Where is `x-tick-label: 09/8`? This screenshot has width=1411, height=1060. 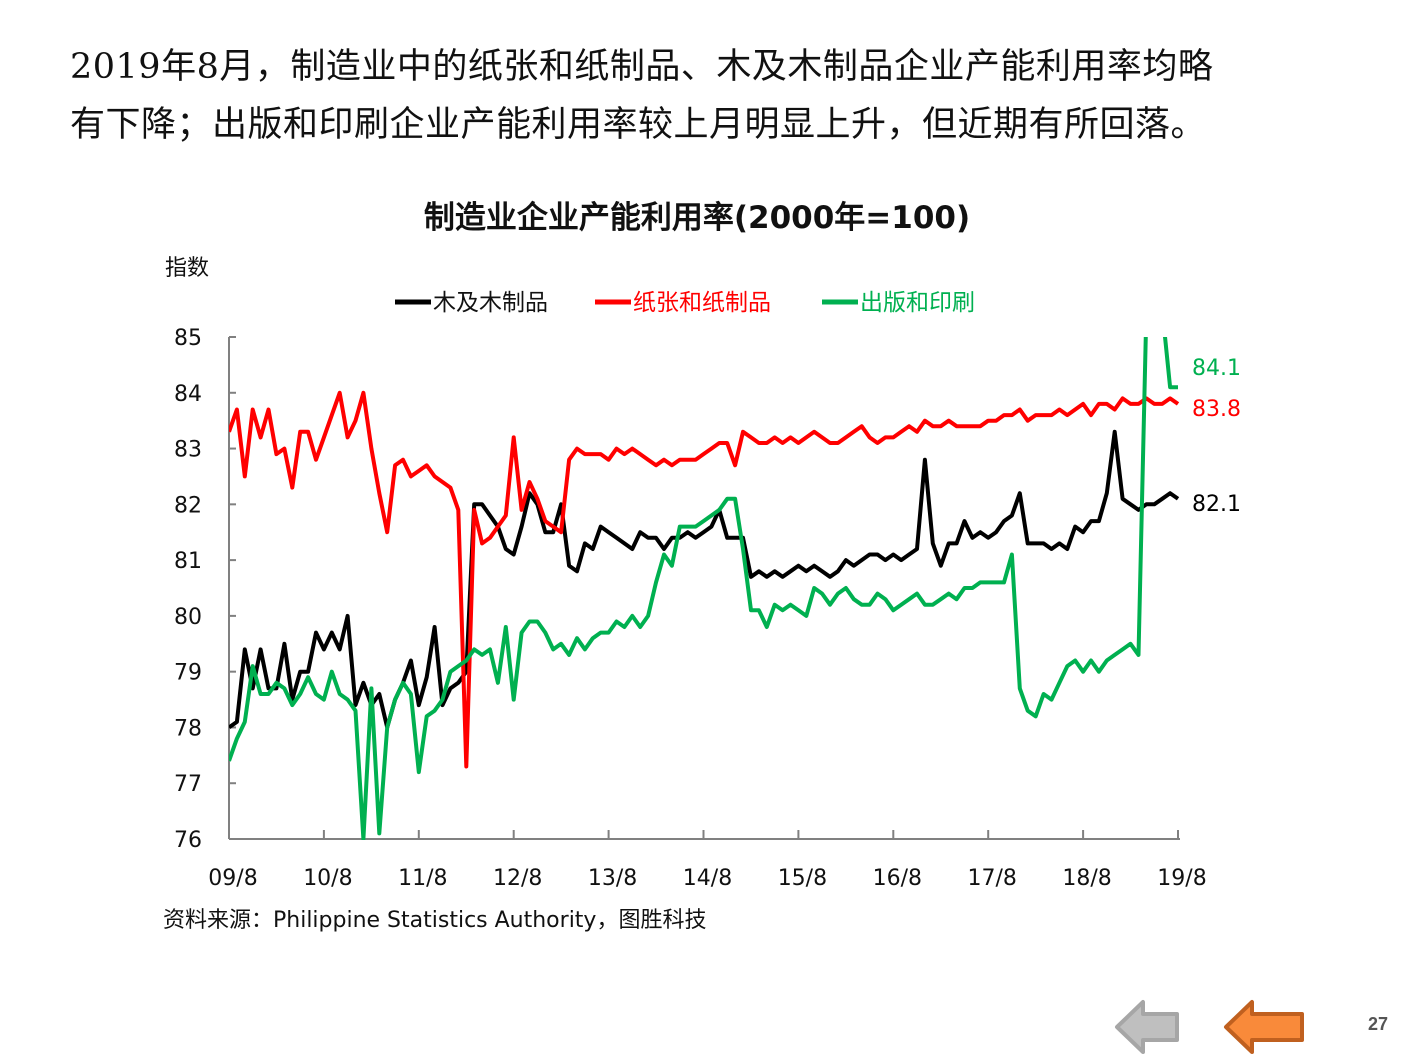 x-tick-label: 09/8 is located at coordinates (232, 878).